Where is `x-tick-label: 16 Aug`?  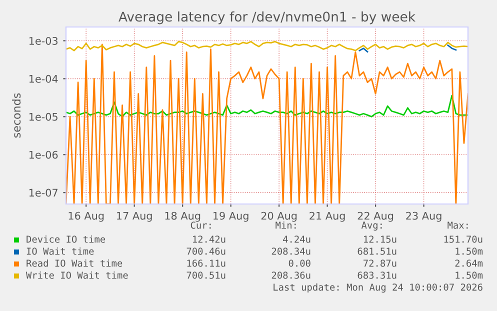
x-tick-label: 16 Aug is located at coordinates (86, 217).